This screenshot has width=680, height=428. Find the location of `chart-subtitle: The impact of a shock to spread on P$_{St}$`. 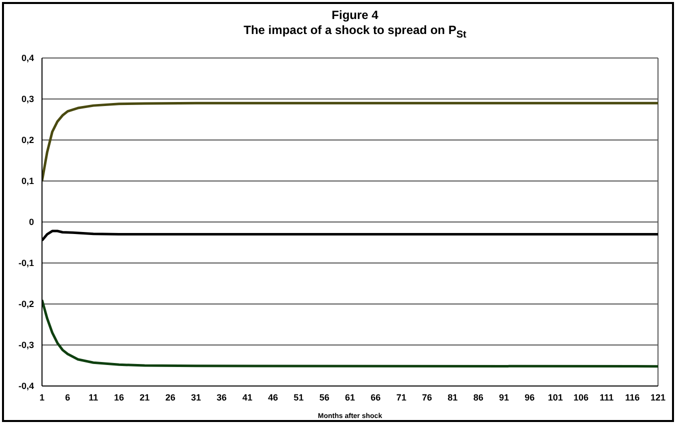

chart-subtitle: The impact of a shock to spread on P$_{St}$ is located at coordinates (355, 32).